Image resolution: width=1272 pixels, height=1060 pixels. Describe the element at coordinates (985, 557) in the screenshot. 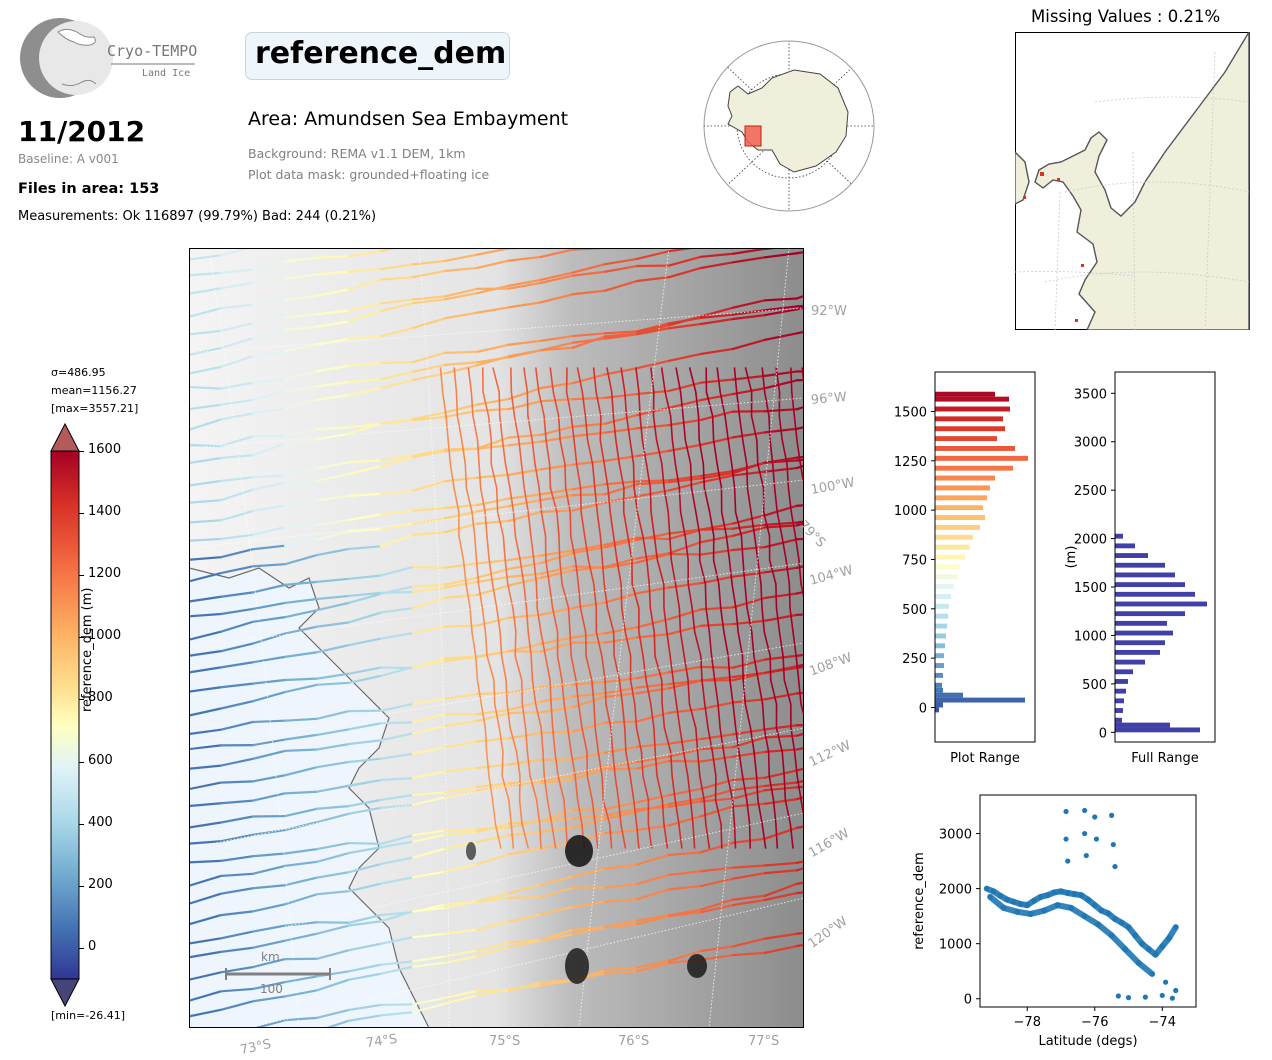

I see `histogram-frame` at that location.